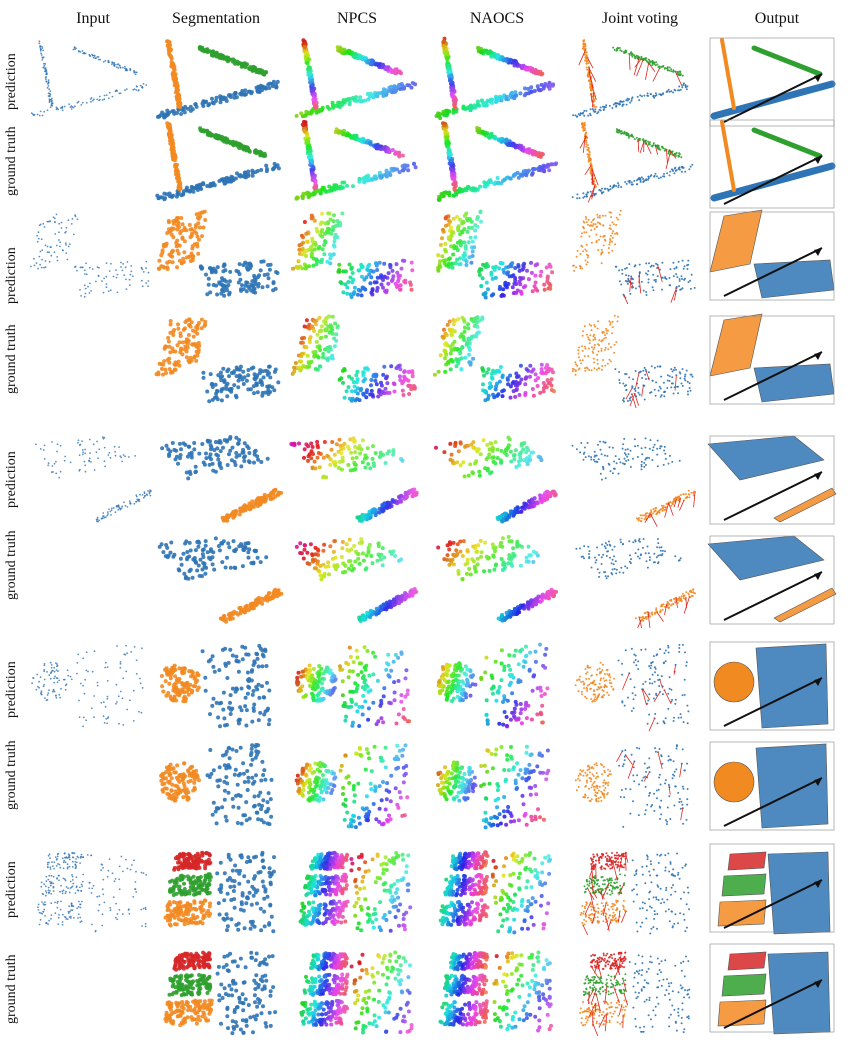  What do you see at coordinates (11, 689) in the screenshot?
I see `row-label-7: prediction` at bounding box center [11, 689].